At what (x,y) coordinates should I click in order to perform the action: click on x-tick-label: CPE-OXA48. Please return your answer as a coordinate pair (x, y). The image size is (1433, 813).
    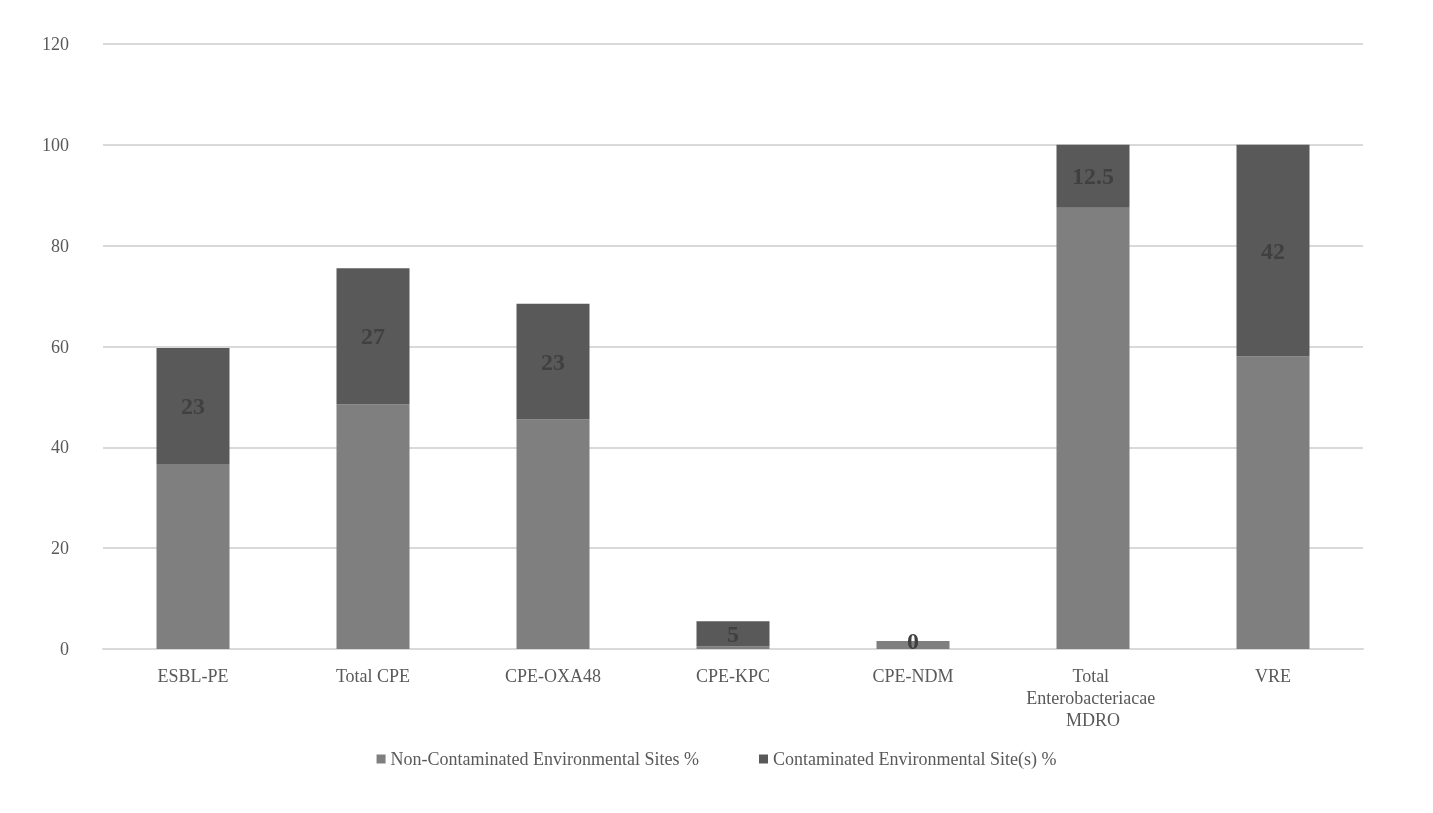
    Looking at the image, I should click on (553, 676).